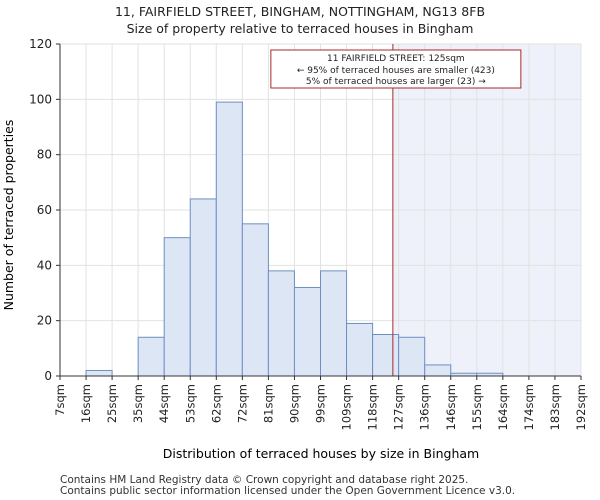 The image size is (600, 500). Describe the element at coordinates (399, 407) in the screenshot. I see `x-tick-label: 127sqm` at that location.